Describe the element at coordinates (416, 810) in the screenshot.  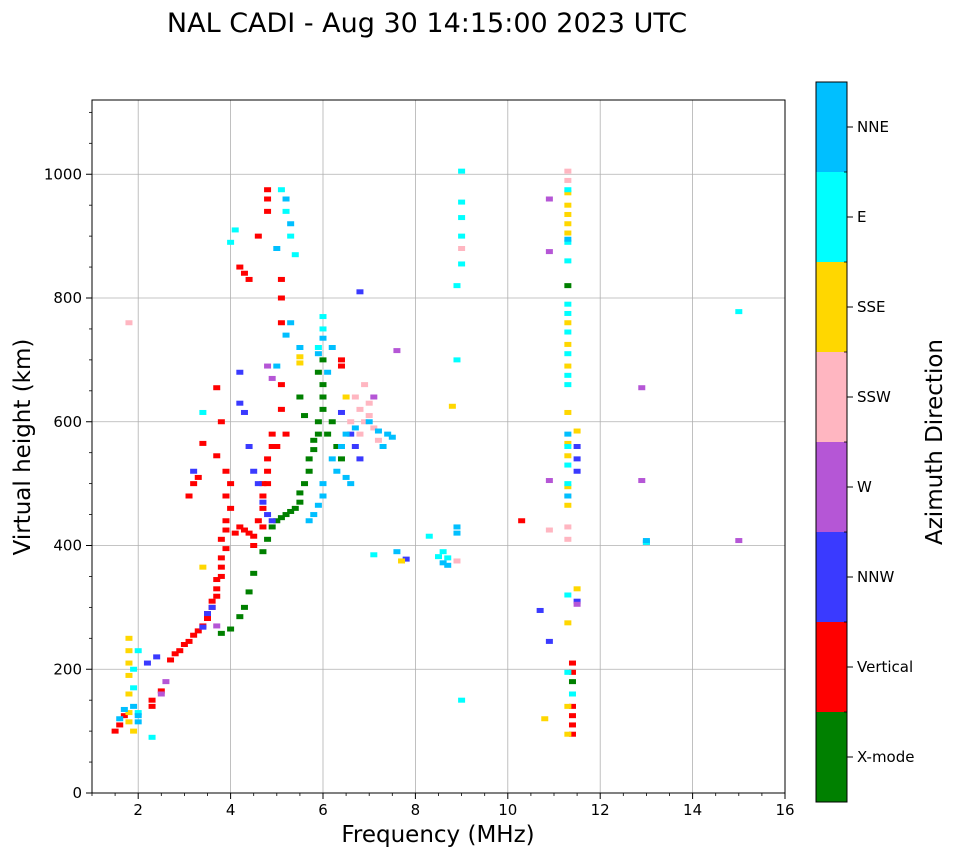
I see `x-tick-label: 8` at that location.